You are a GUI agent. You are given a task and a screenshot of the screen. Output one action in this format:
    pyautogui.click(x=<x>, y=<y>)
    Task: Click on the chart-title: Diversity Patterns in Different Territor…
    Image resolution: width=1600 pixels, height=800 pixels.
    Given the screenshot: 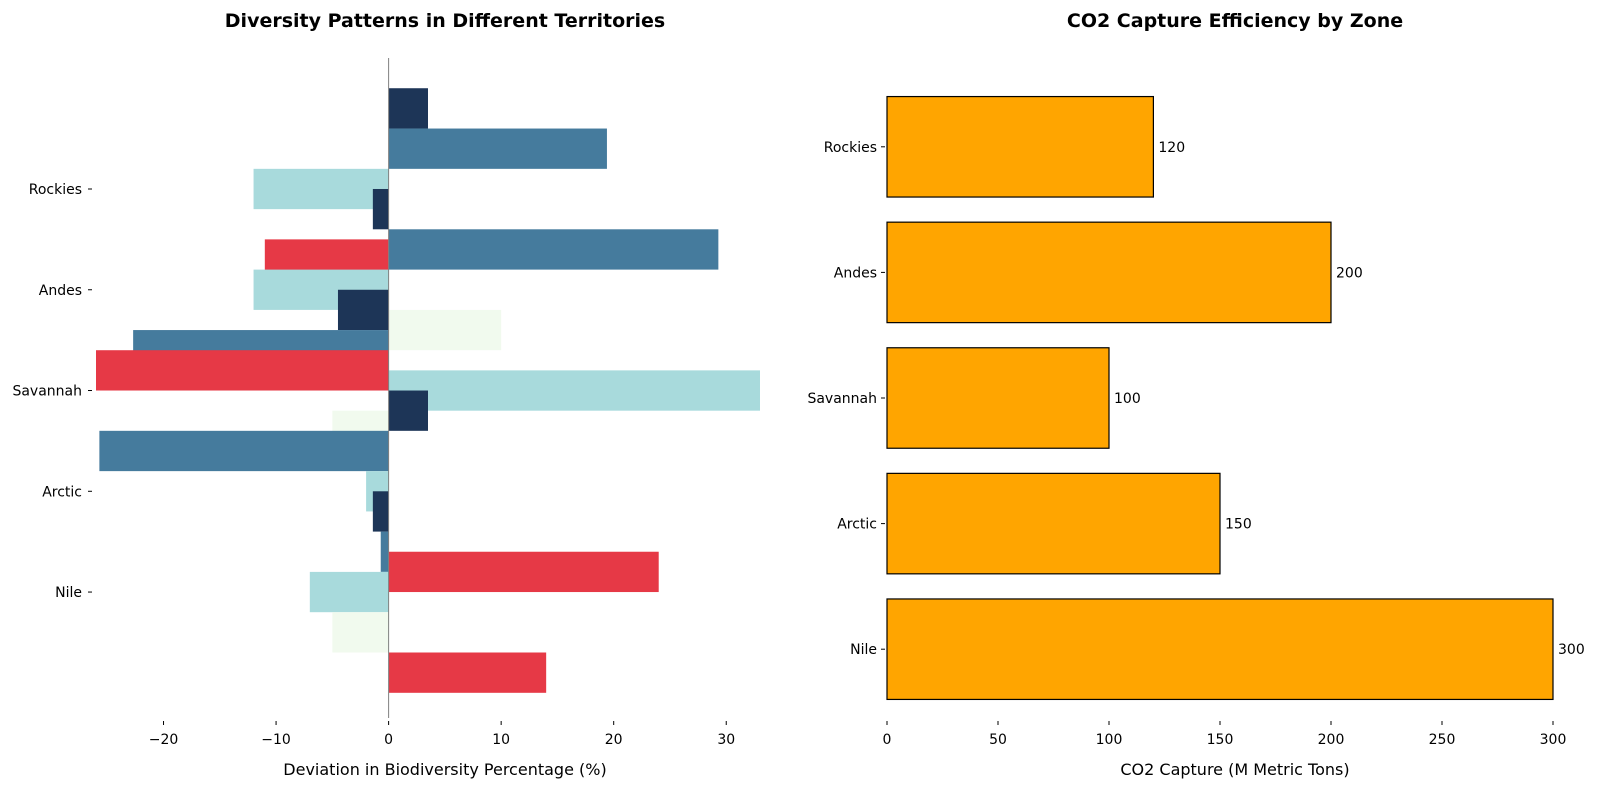 What is the action you would take?
    pyautogui.click(x=445, y=21)
    